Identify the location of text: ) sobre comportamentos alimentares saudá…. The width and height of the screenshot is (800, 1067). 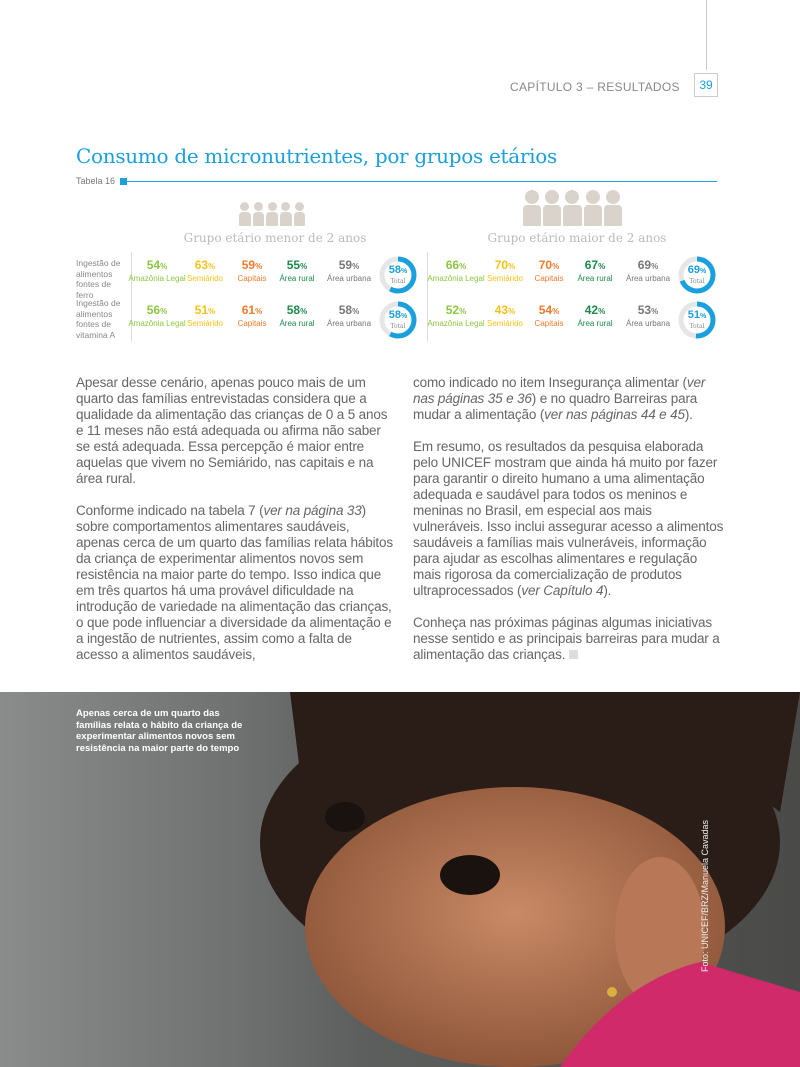
(234, 582).